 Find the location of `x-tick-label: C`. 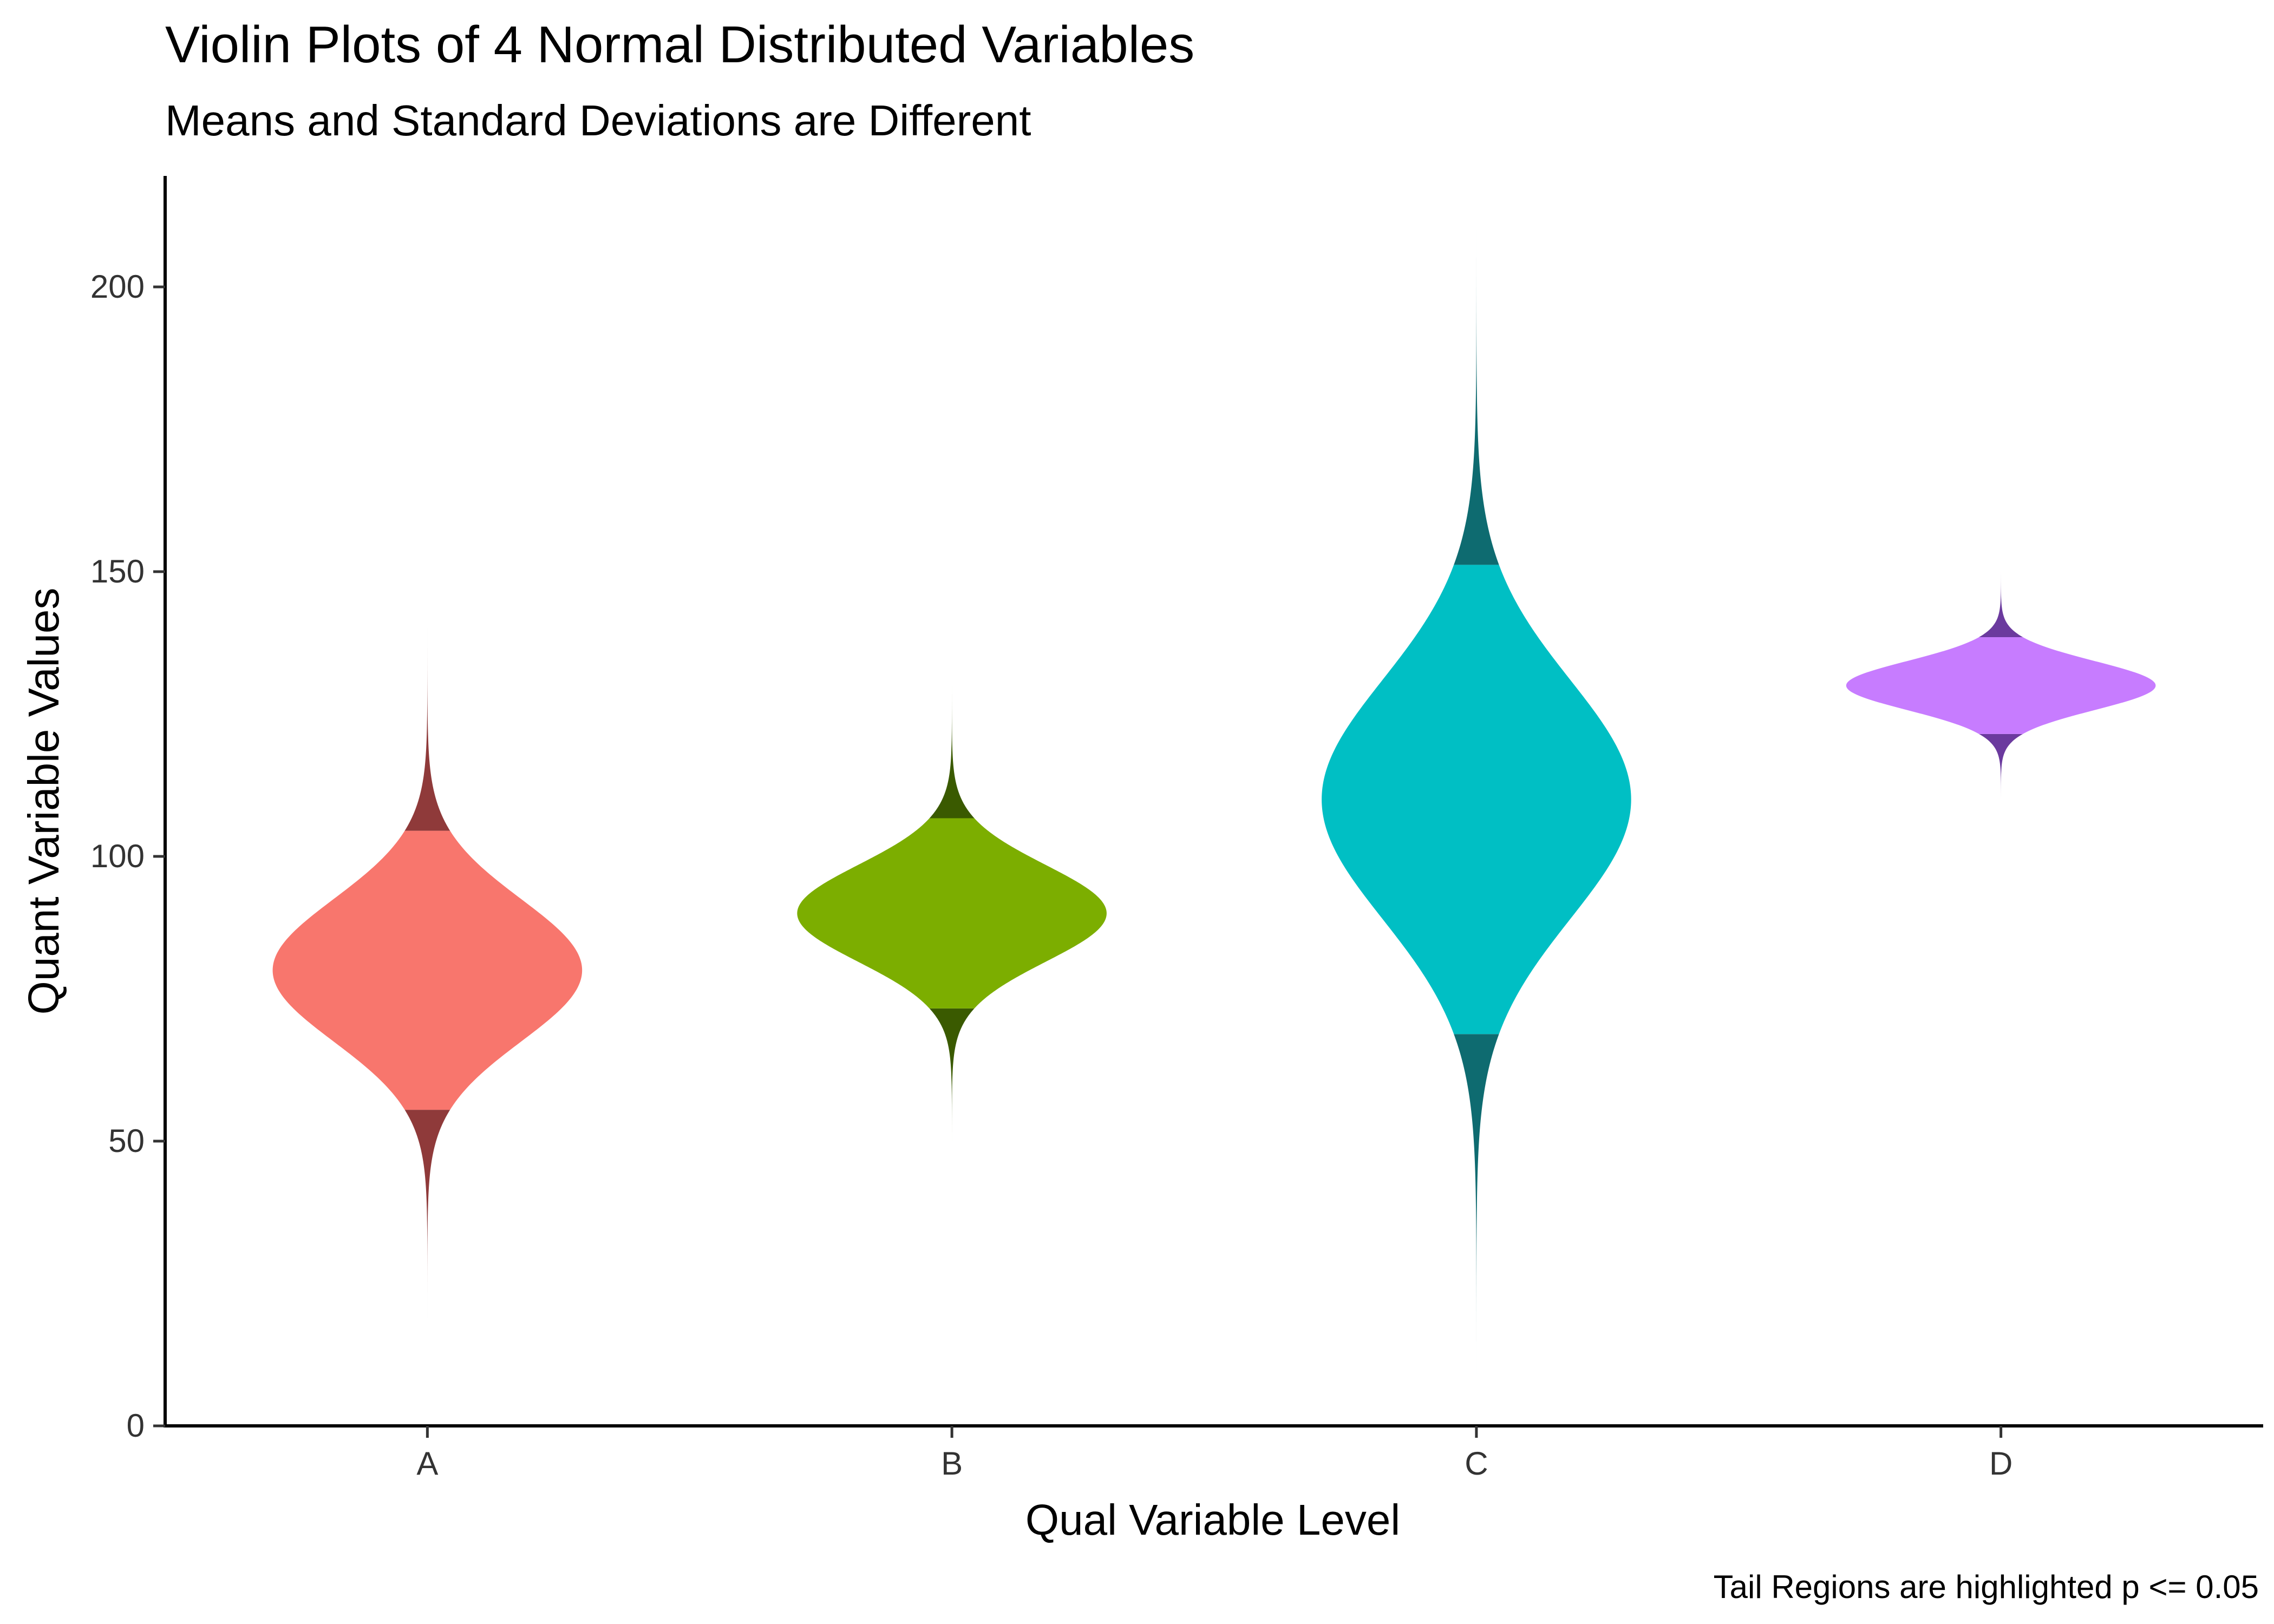

x-tick-label: C is located at coordinates (1477, 1464).